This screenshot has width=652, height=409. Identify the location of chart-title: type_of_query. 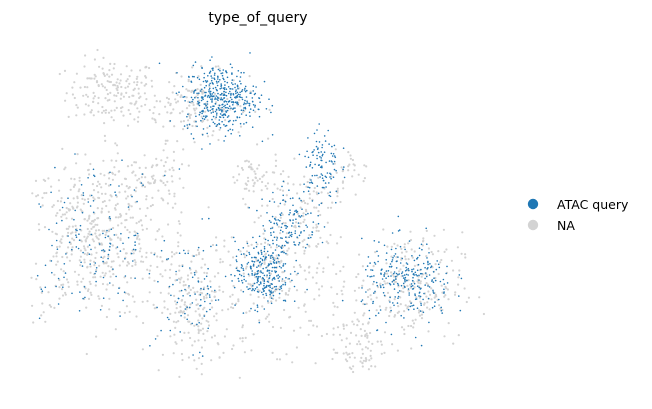
(257, 18).